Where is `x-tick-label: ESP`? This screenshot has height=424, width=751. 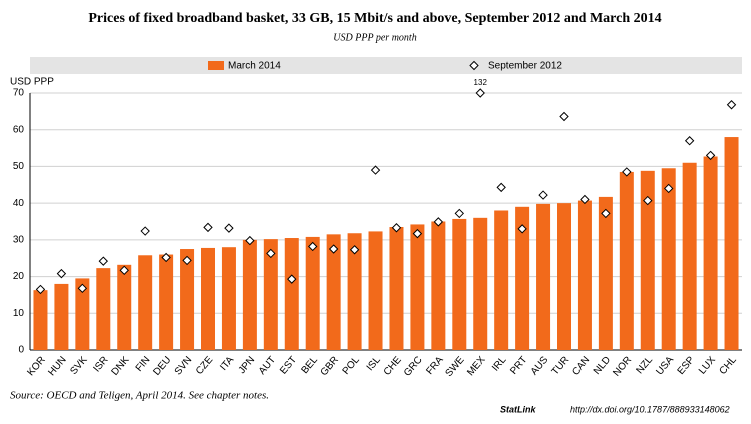 x-tick-label: ESP is located at coordinates (687, 365).